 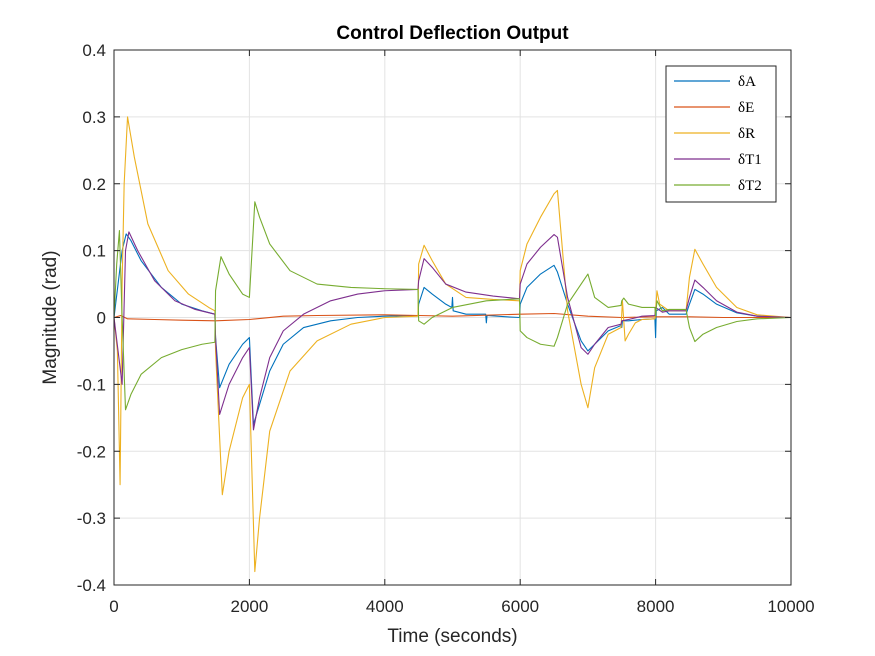 What do you see at coordinates (91, 384) in the screenshot?
I see `y-tick-label: -0.1` at bounding box center [91, 384].